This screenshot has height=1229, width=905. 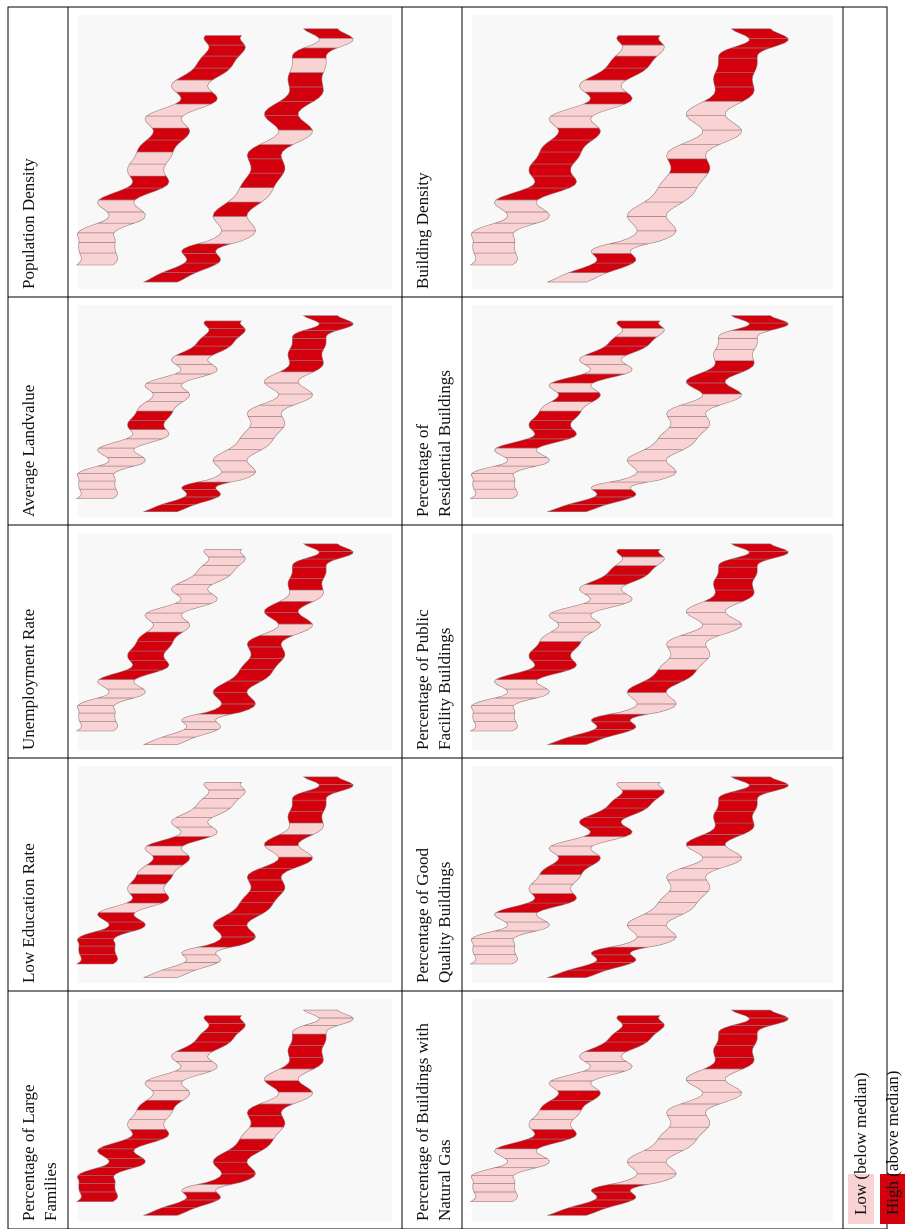 What do you see at coordinates (422, 915) in the screenshot?
I see `panel-title: Percentage of Good` at bounding box center [422, 915].